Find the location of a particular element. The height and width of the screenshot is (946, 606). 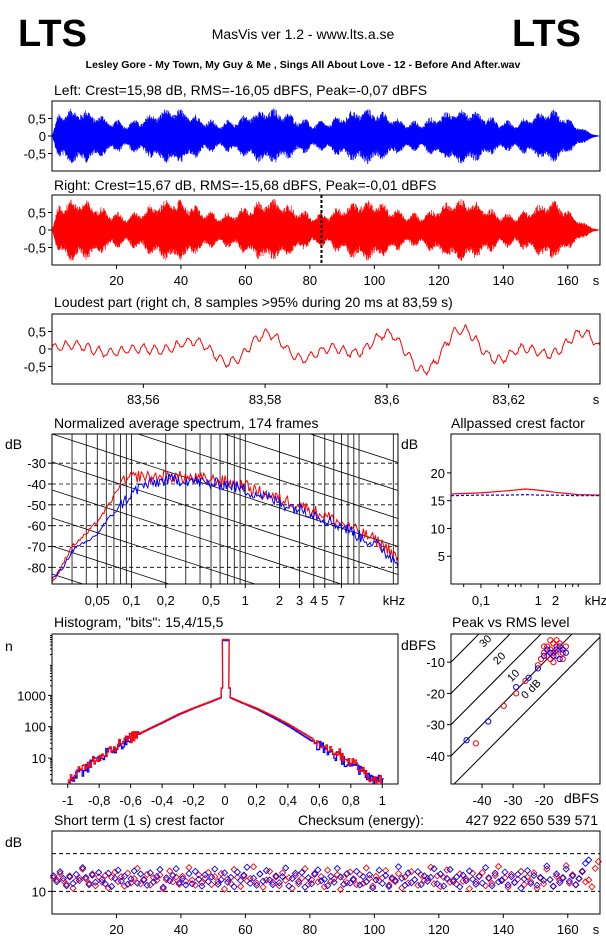

histogram-ylabel: n is located at coordinates (9, 646).